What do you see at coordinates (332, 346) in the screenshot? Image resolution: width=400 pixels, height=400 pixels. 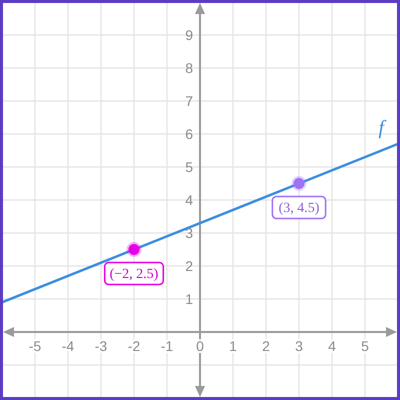 I see `x-tick-label: 4` at bounding box center [332, 346].